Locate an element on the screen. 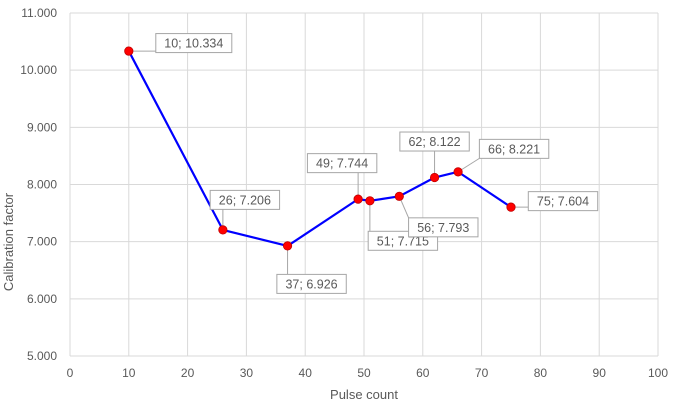 Image resolution: width=675 pixels, height=407 pixels. x-tick-label: 60 is located at coordinates (423, 373).